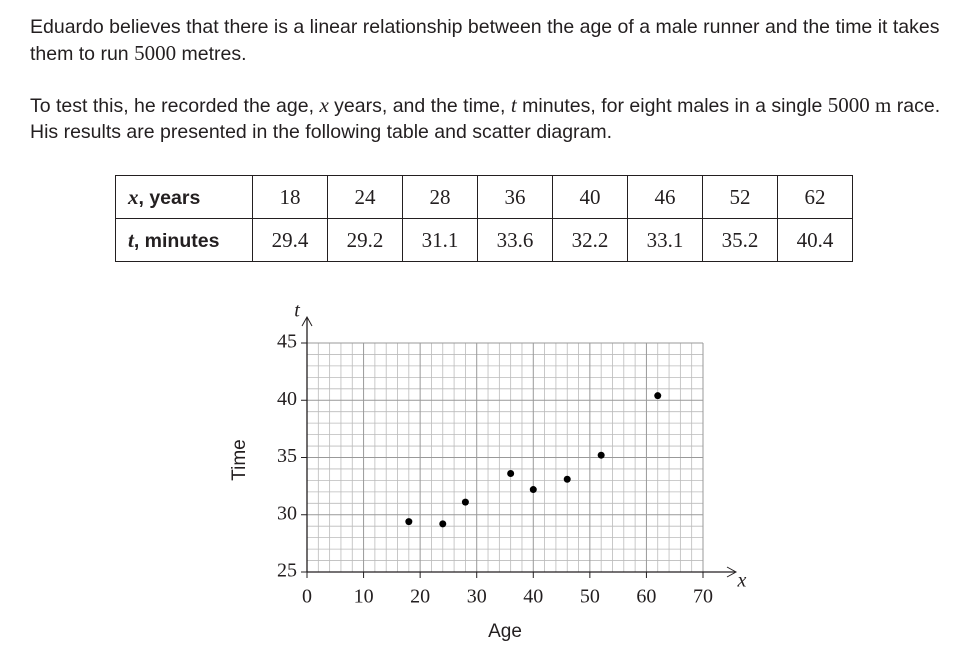 The width and height of the screenshot is (965, 657). Describe the element at coordinates (732, 572) in the screenshot. I see `x-arrow` at that location.